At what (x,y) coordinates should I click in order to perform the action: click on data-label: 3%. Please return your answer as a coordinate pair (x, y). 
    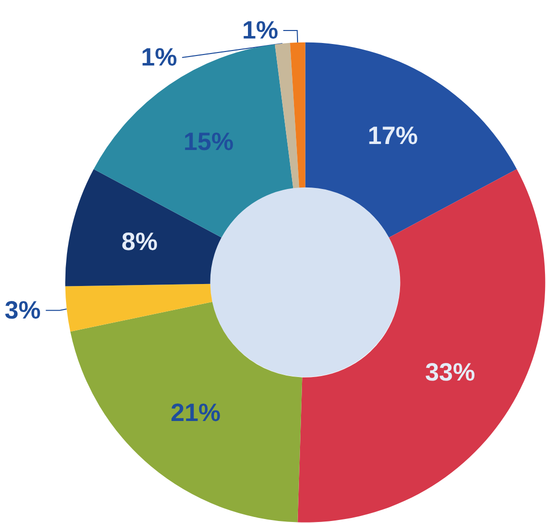
    Looking at the image, I should click on (22, 310).